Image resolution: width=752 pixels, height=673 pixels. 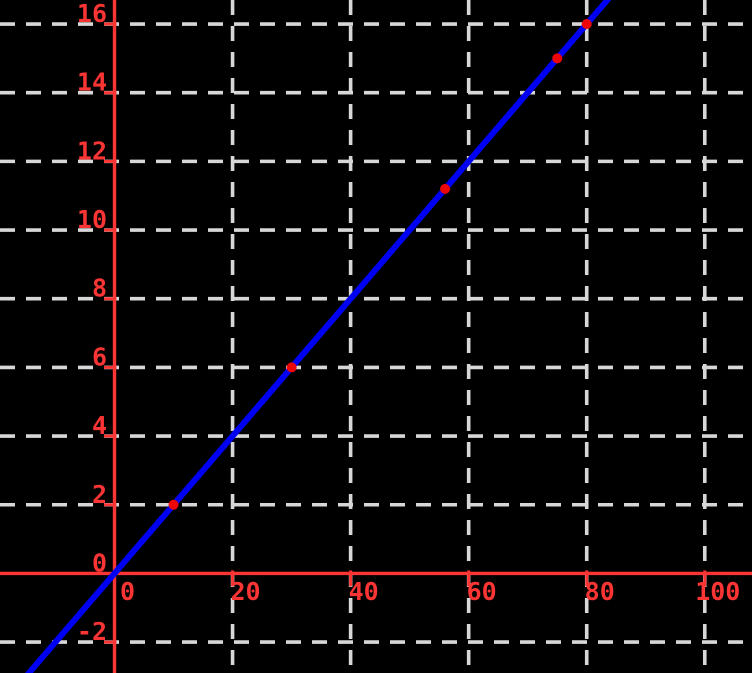 I want to click on x-tick-label: 0, so click(x=127, y=591).